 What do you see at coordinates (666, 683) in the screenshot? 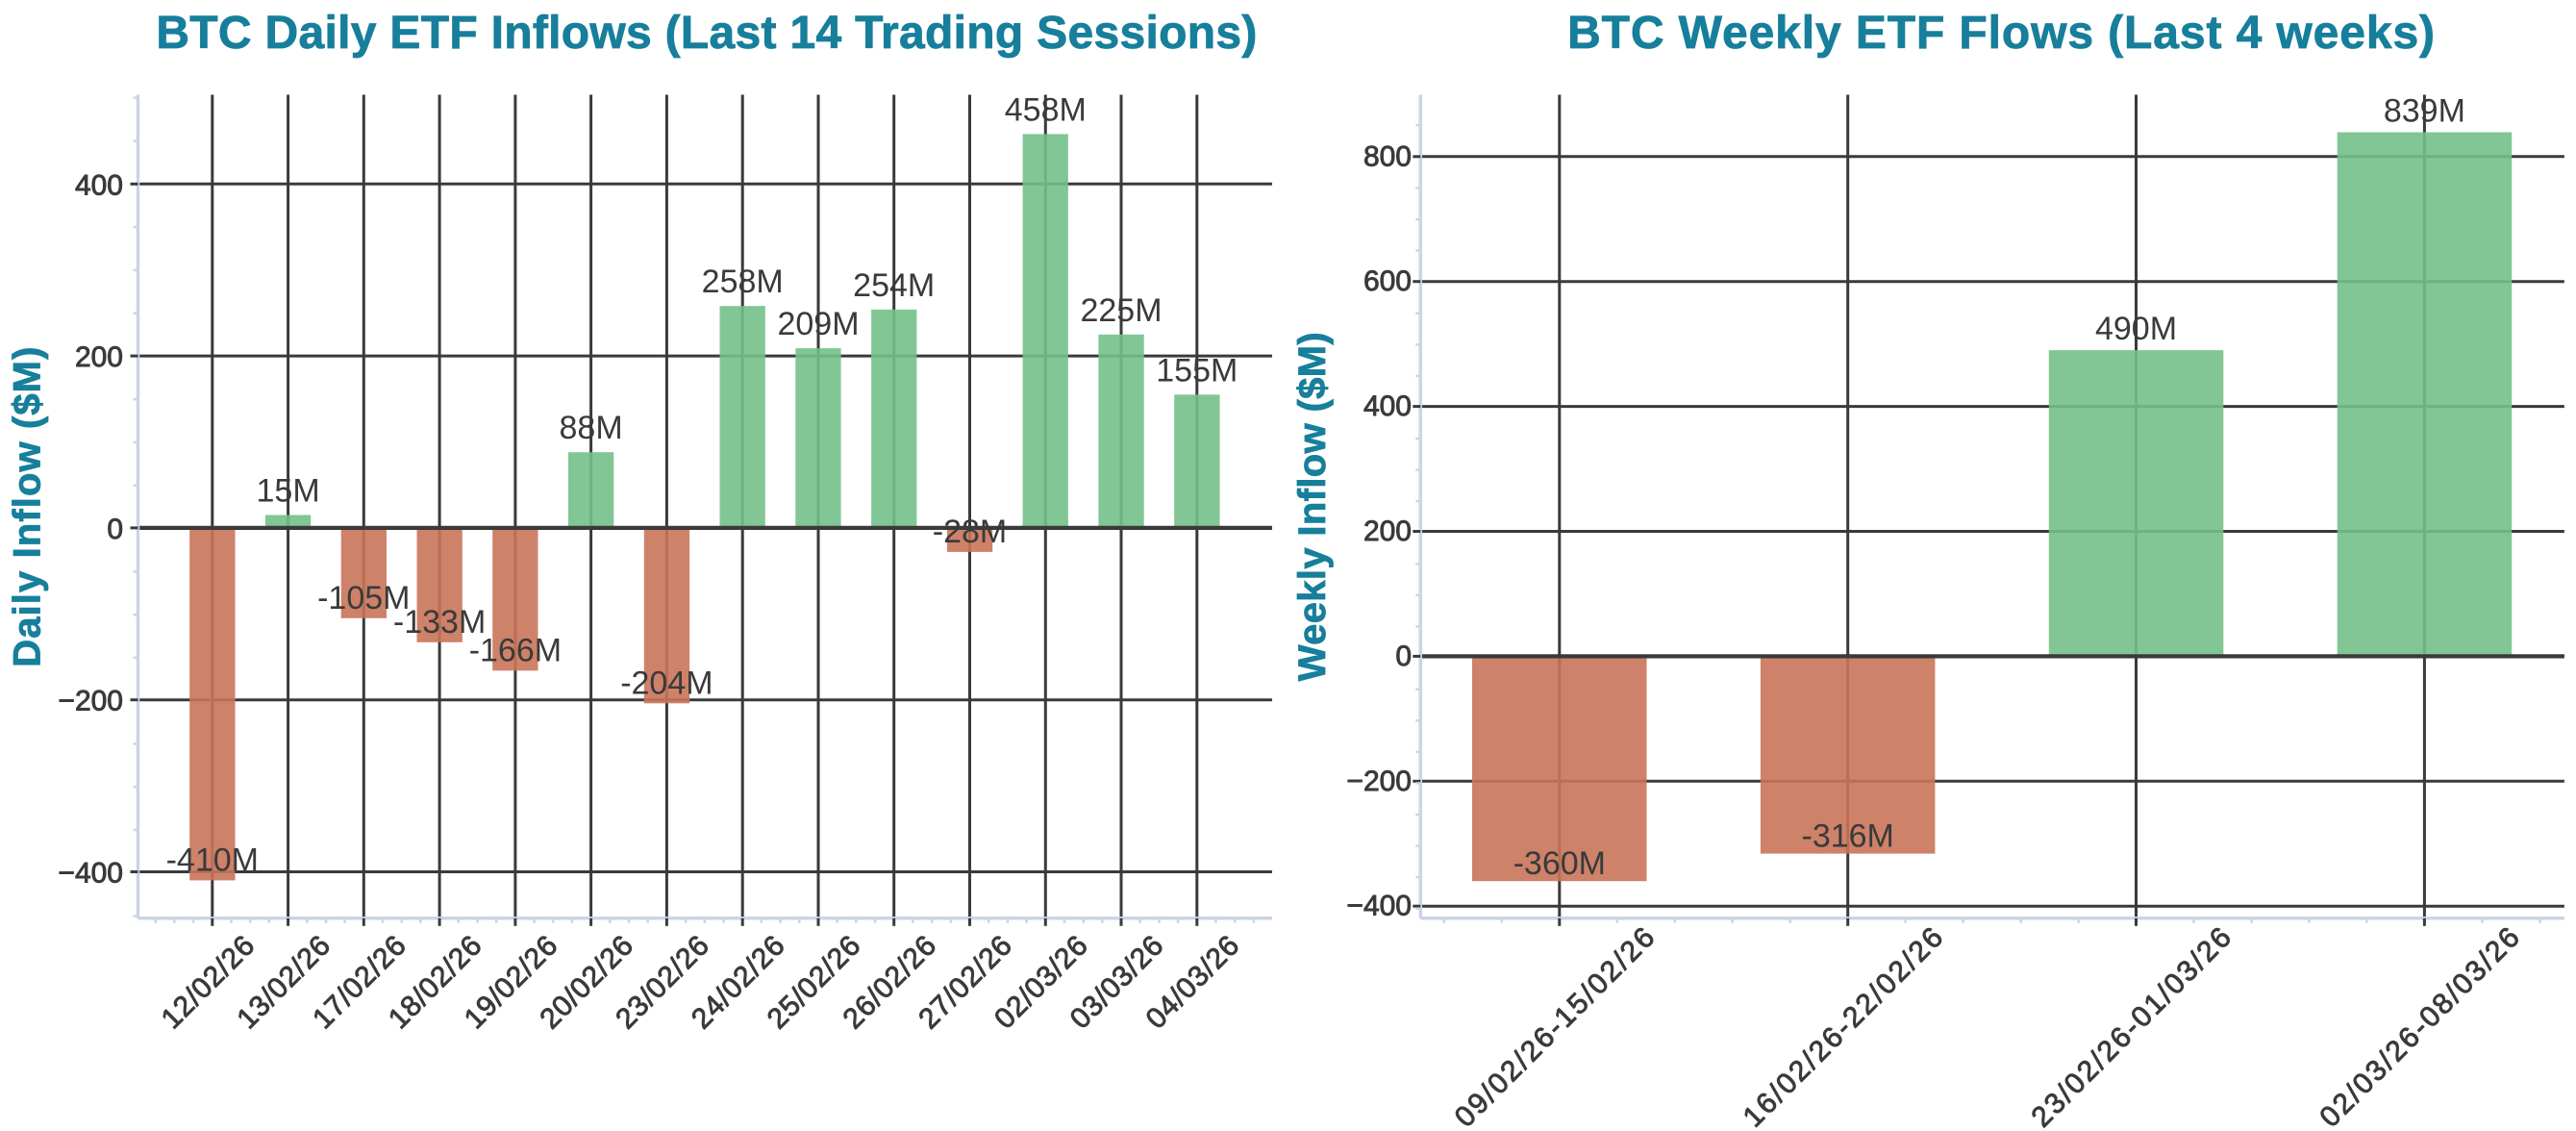
I see `svg-text: -204M` at bounding box center [666, 683].